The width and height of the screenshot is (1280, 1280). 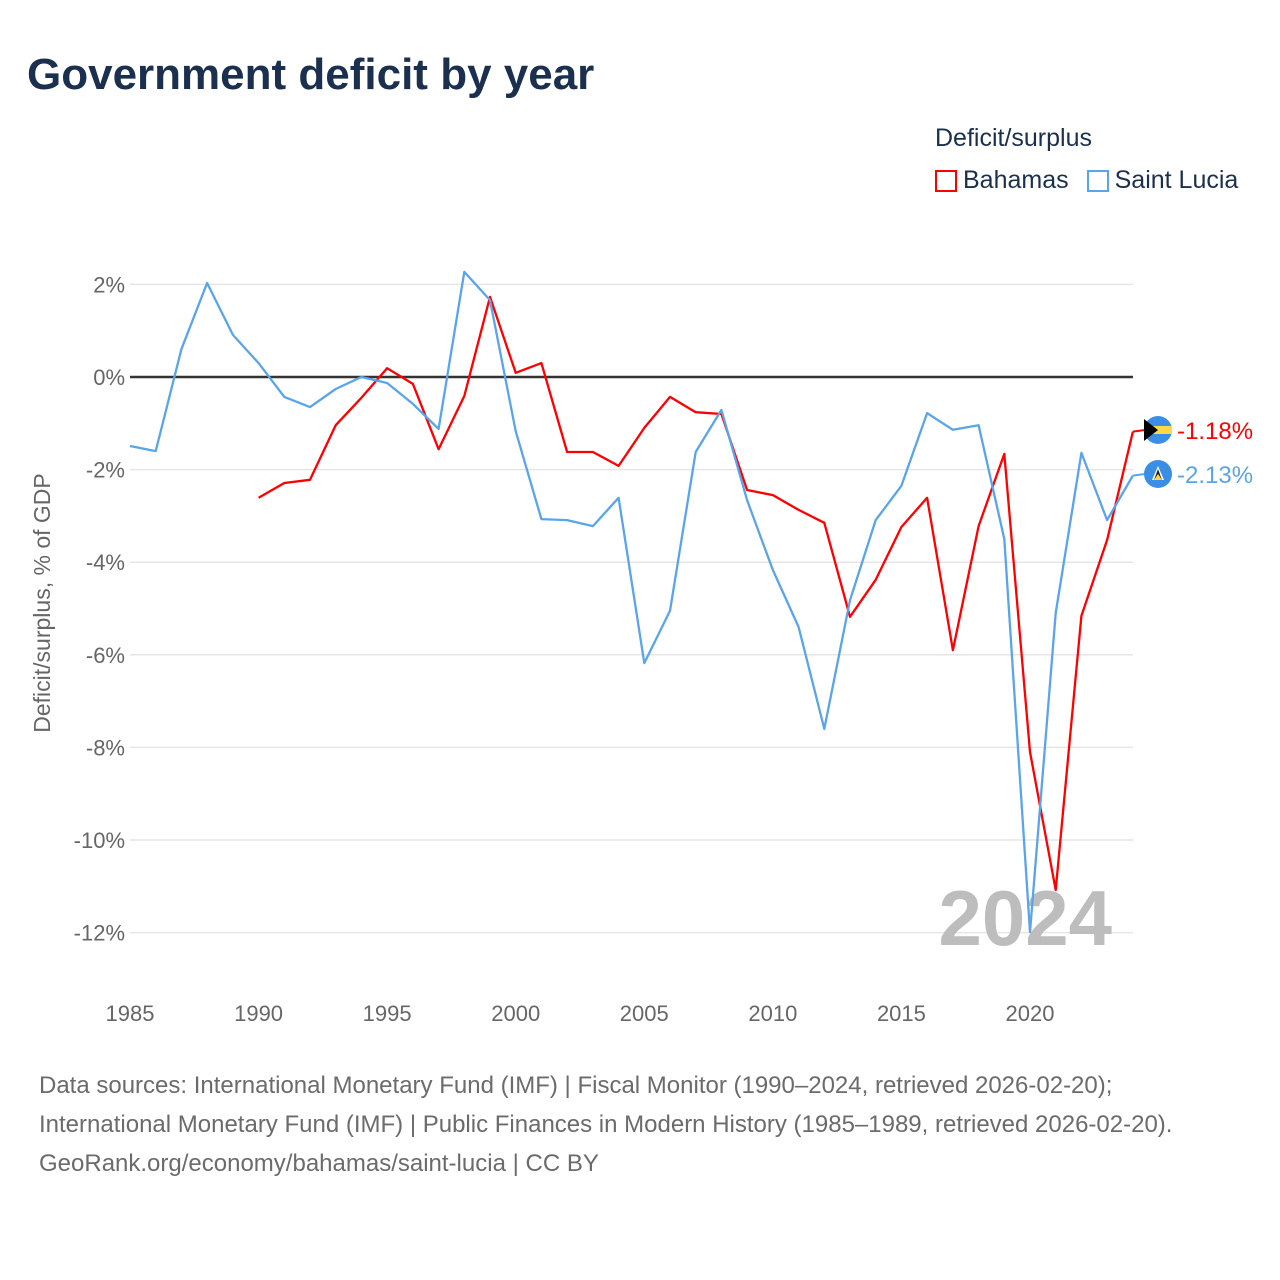 I want to click on x-tick-label: 2000, so click(x=515, y=1013).